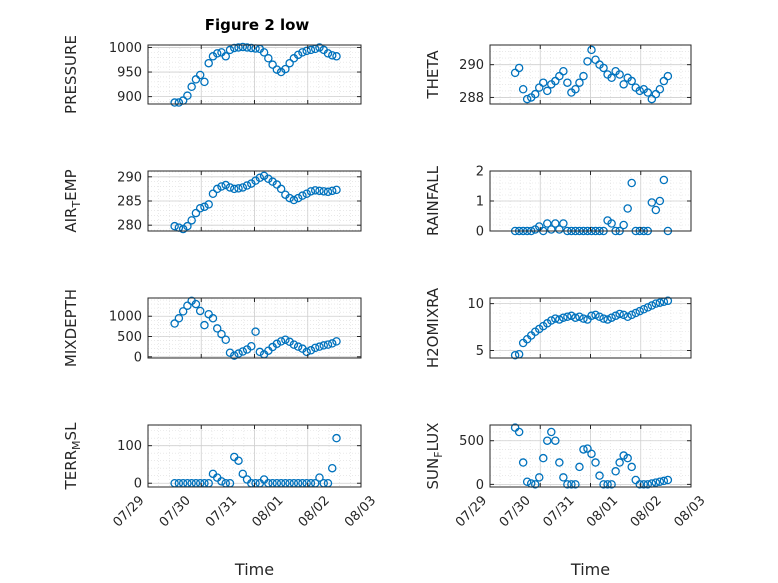 The height and width of the screenshot is (583, 778). I want to click on y-tick-label: 280, so click(129, 226).